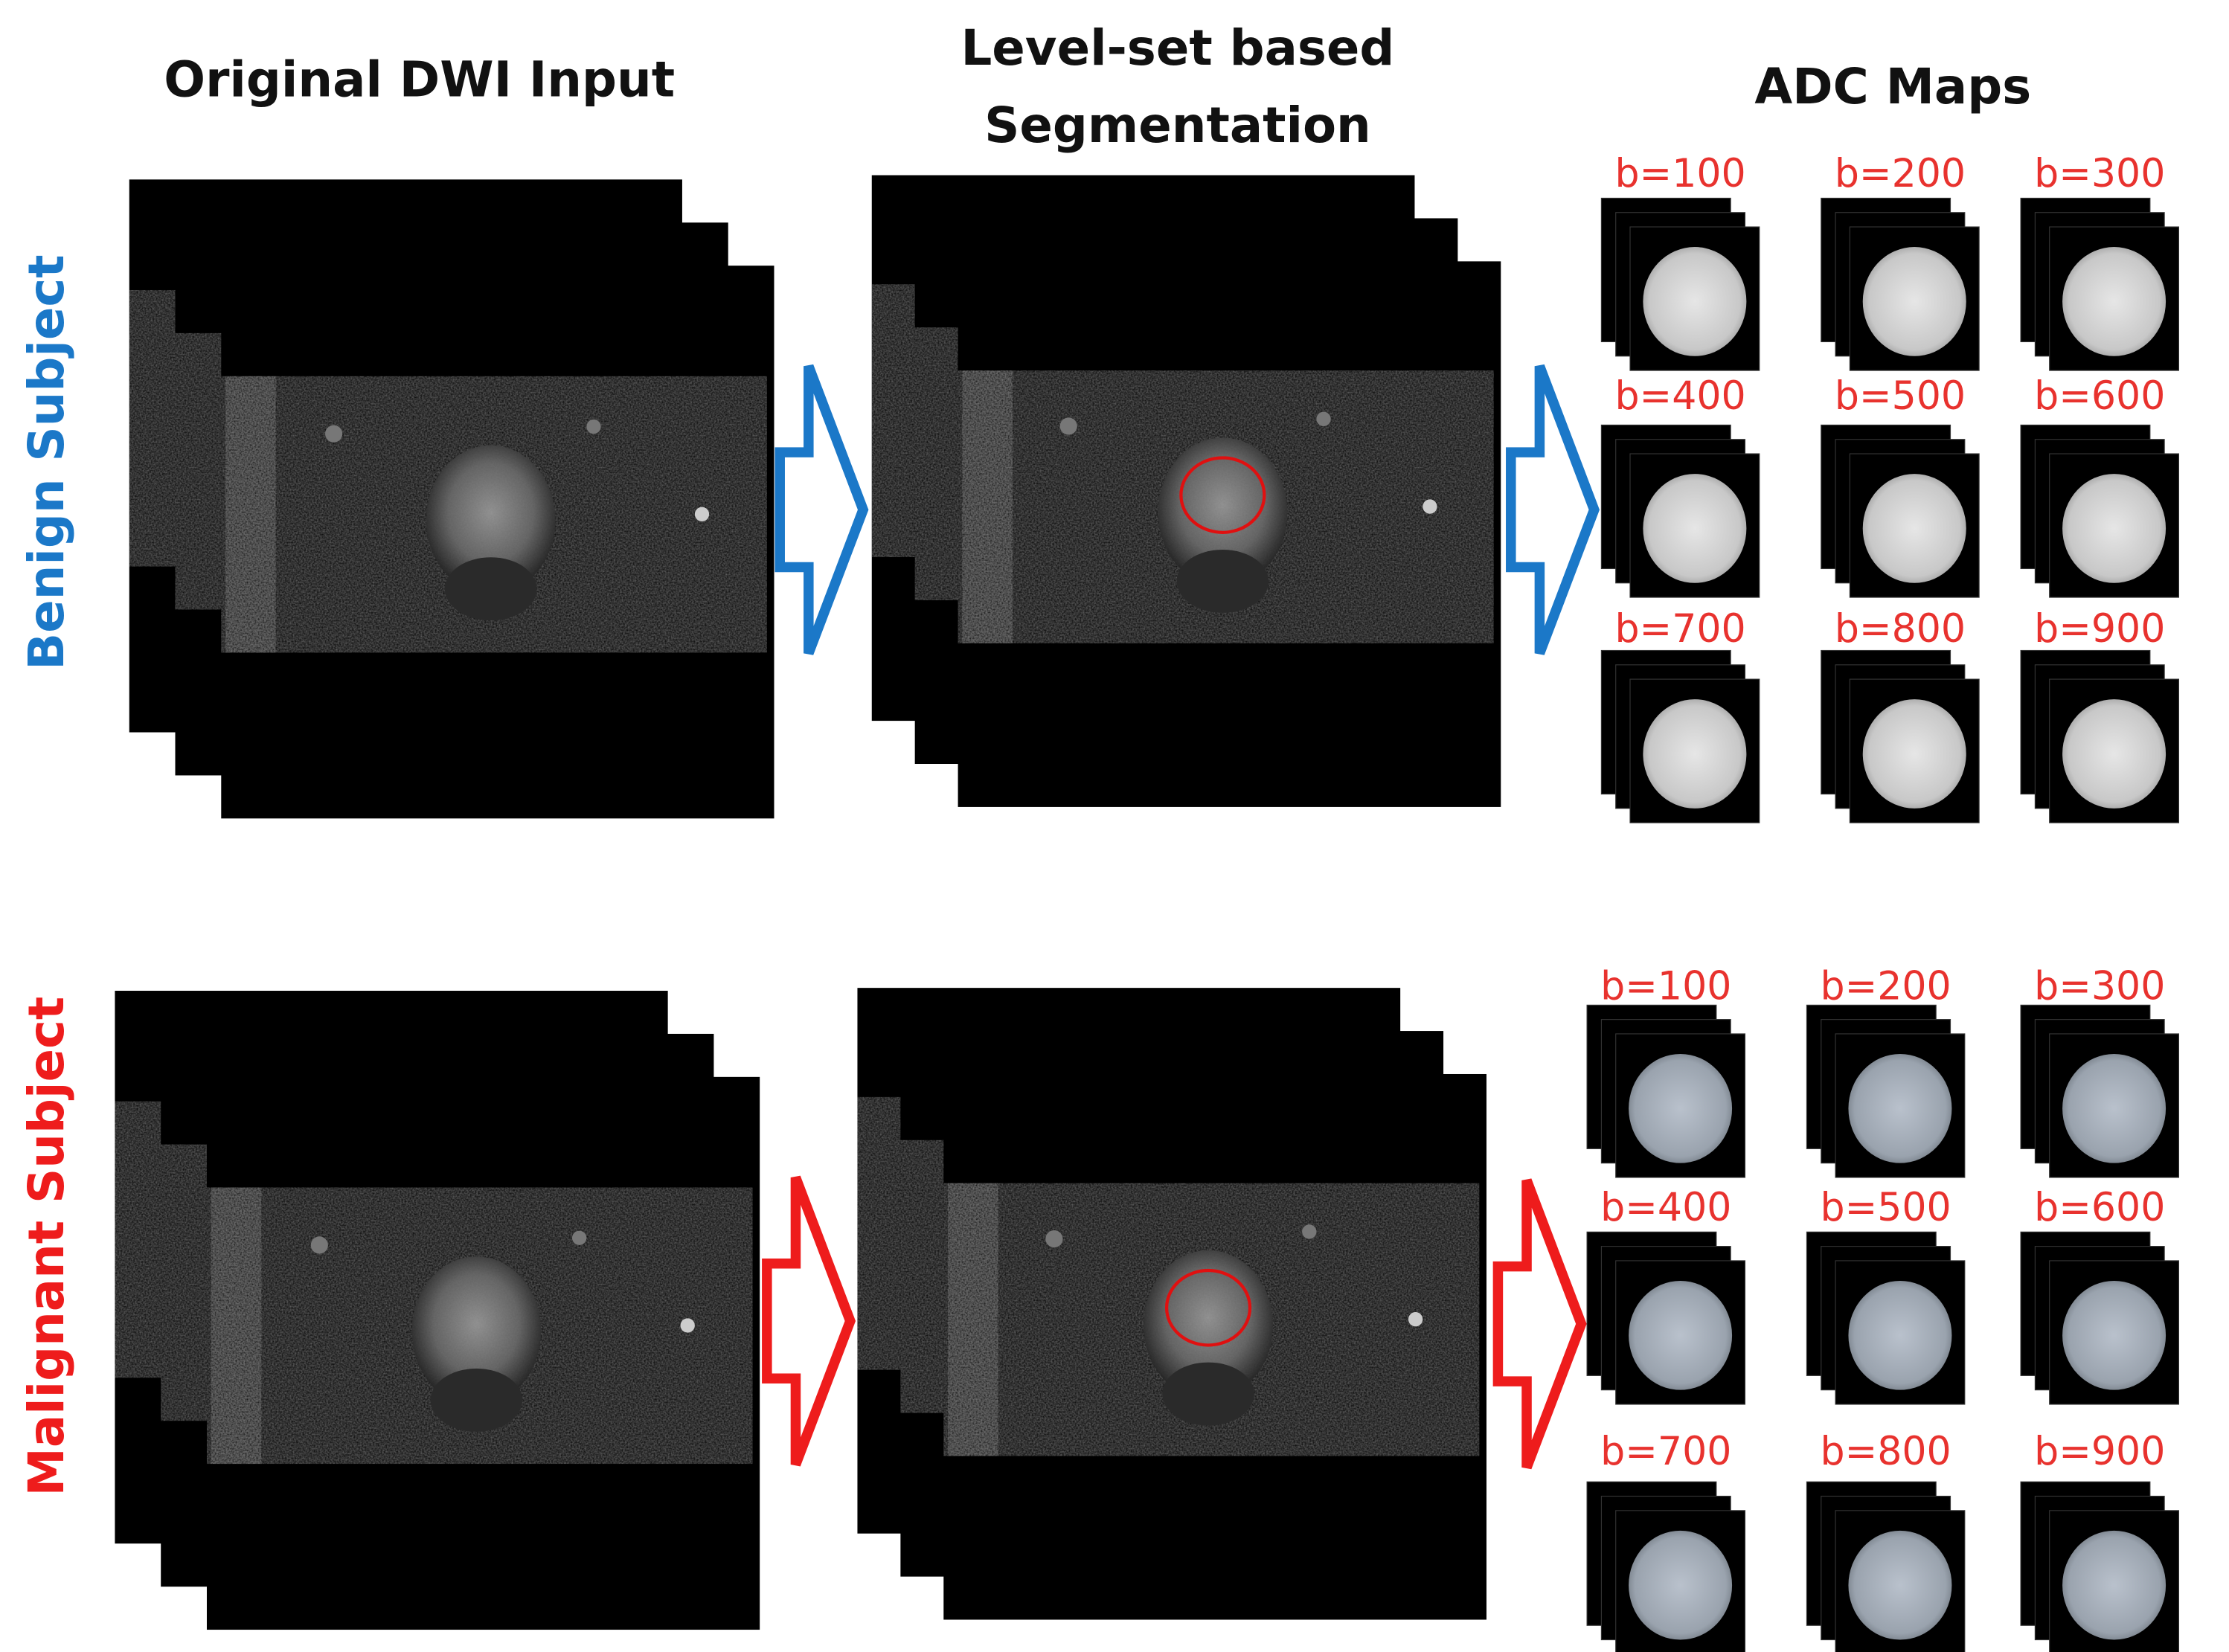 This screenshot has height=1652, width=2229. What do you see at coordinates (1178, 125) in the screenshot?
I see `column-title: Segmentation` at bounding box center [1178, 125].